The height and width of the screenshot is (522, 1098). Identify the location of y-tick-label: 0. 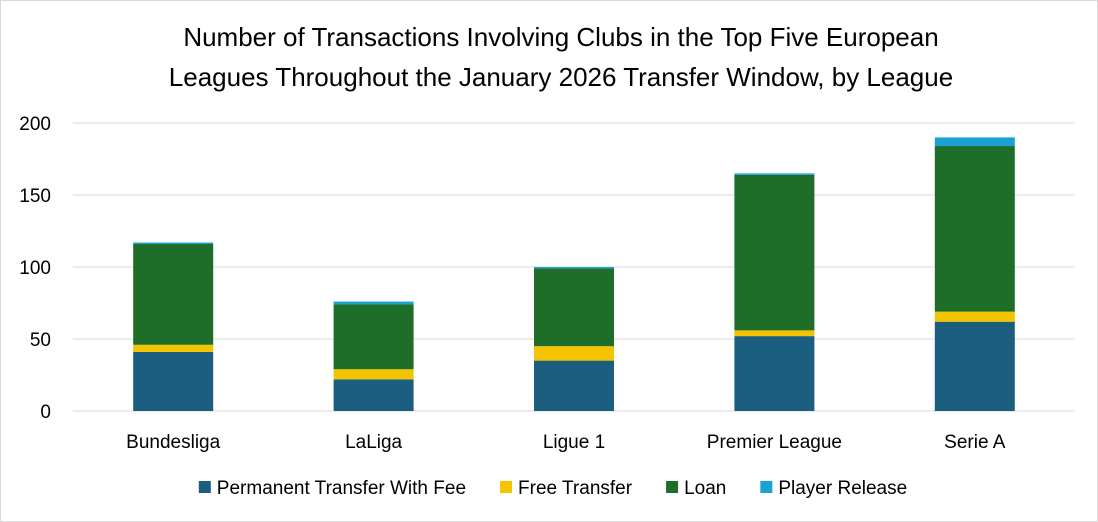
(45, 412).